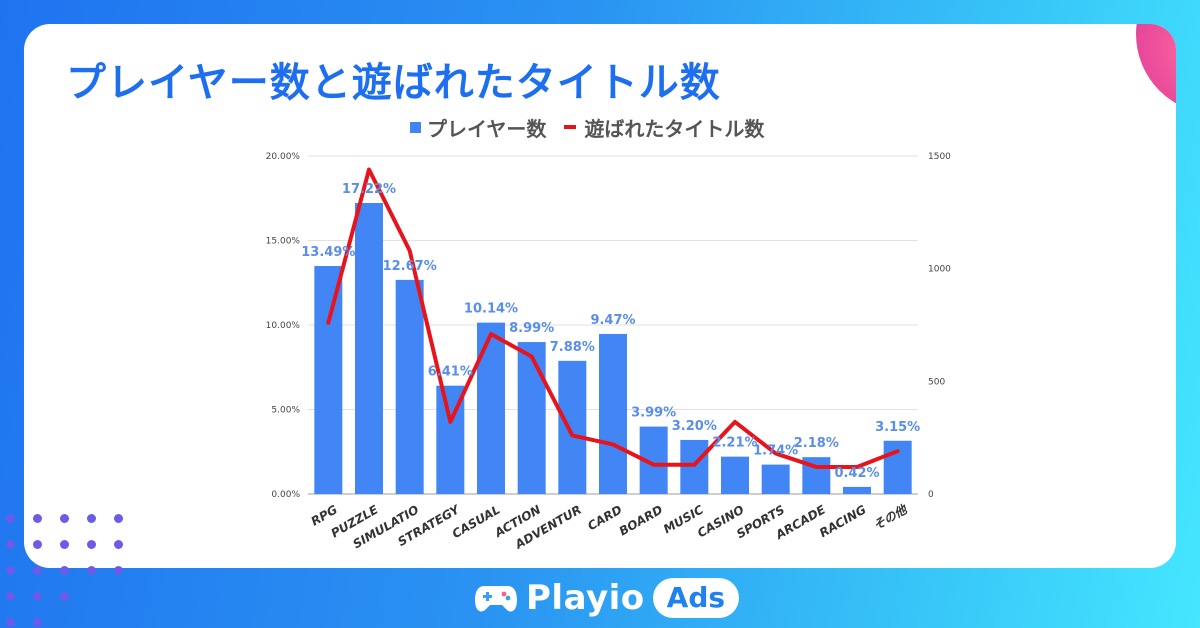 This screenshot has height=628, width=1200. I want to click on data-label: 10.14%, so click(491, 309).